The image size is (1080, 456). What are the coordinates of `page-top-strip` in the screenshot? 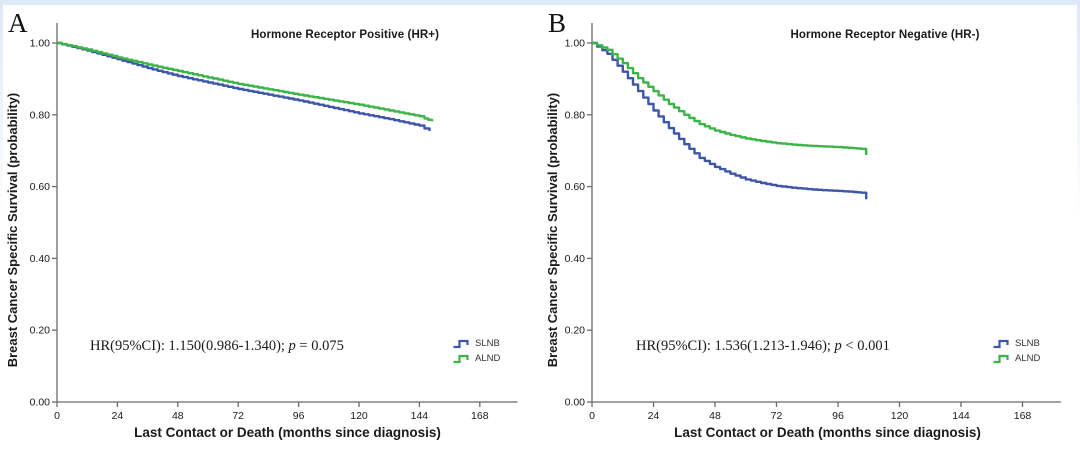 It's located at (540, 2).